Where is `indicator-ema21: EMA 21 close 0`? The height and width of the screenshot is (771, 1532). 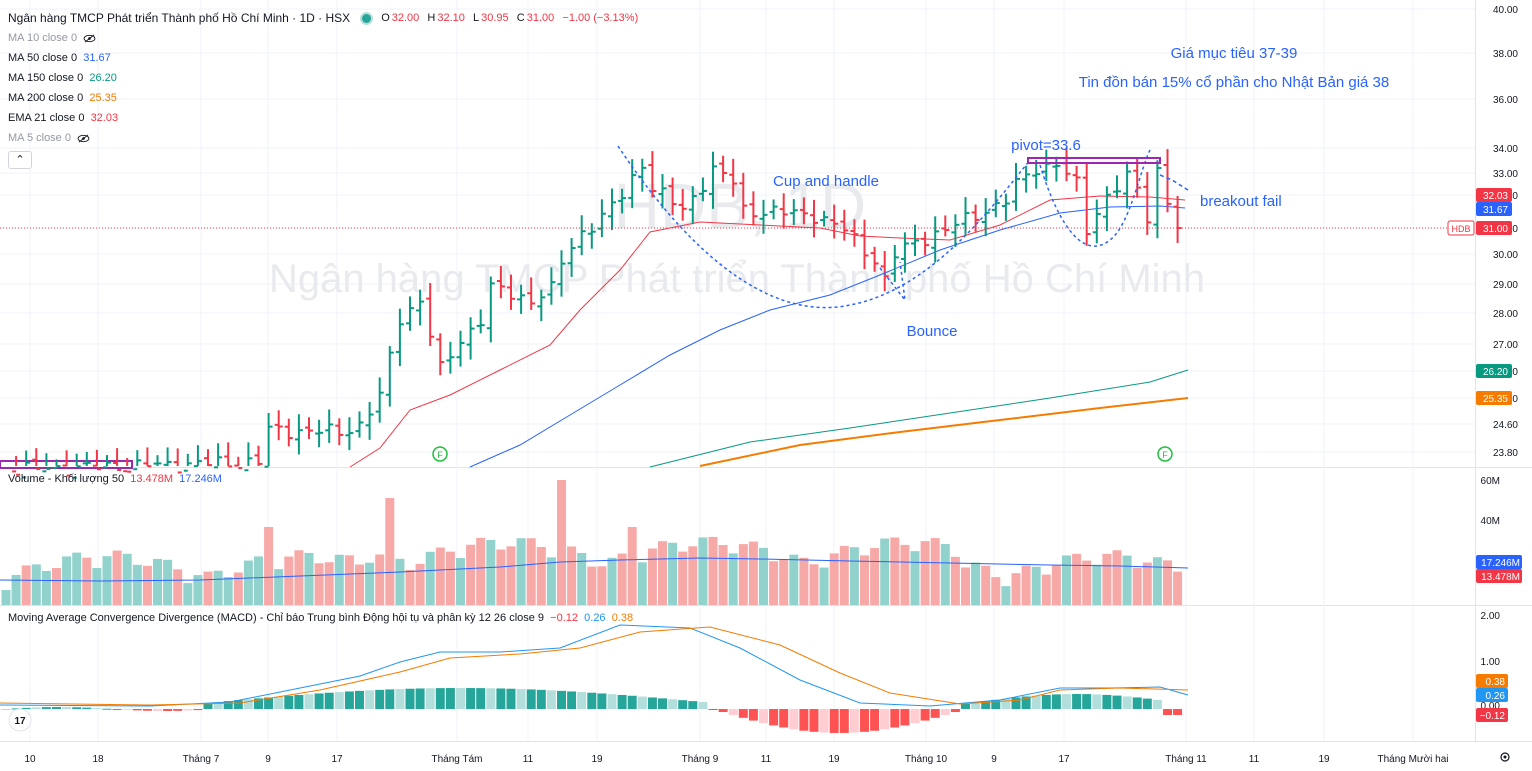
indicator-ema21: EMA 21 close 0 is located at coordinates (46, 118).